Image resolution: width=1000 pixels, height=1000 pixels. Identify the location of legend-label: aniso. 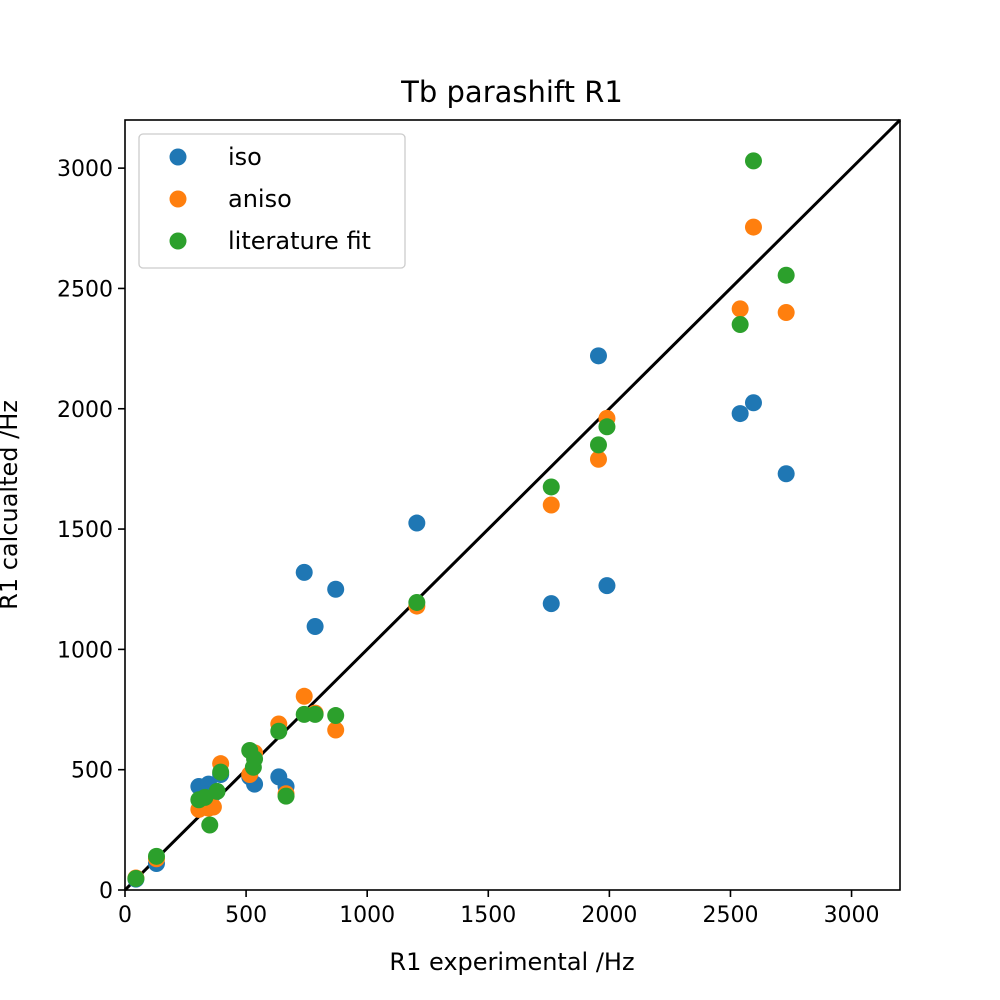
(260, 199).